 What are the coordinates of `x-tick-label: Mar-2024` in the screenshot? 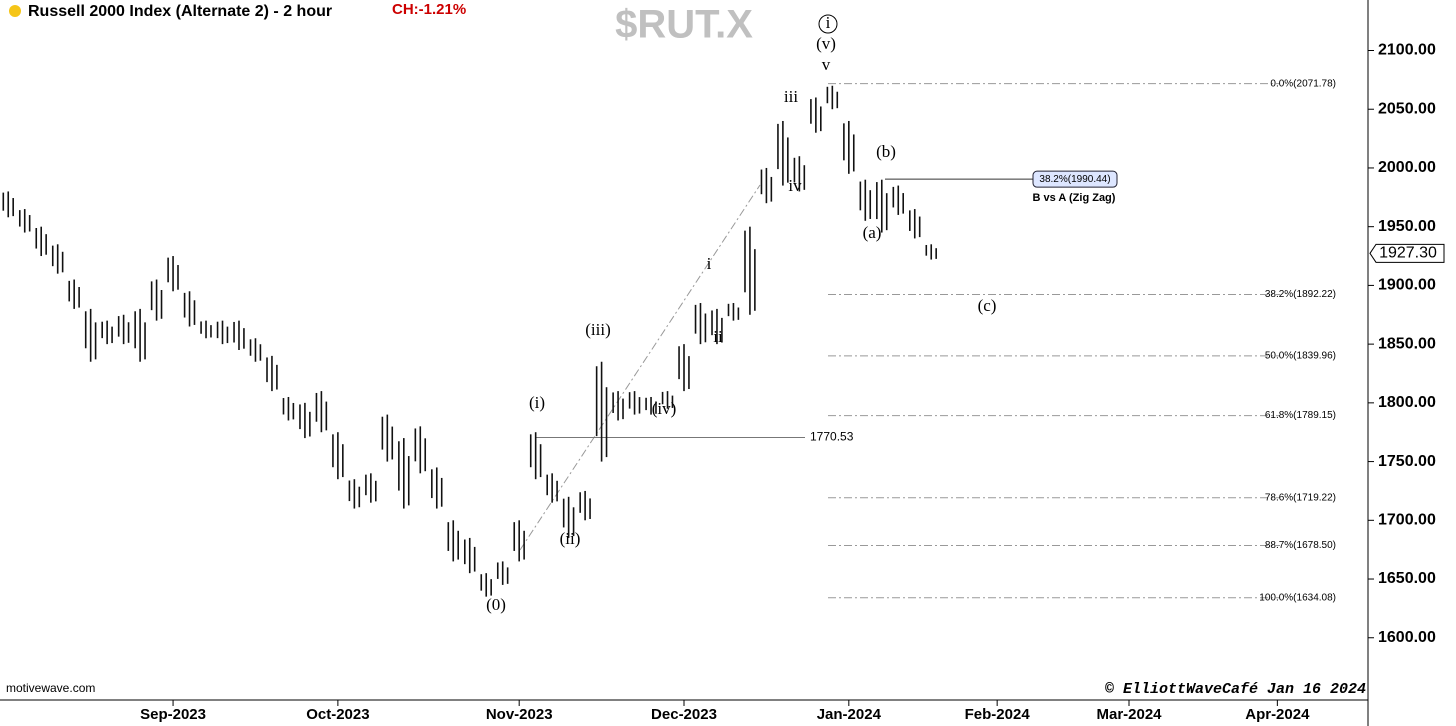 It's located at (1129, 714).